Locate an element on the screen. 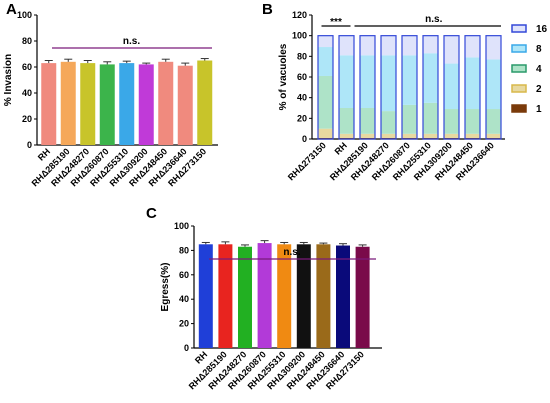 Image resolution: width=550 pixels, height=403 pixels. egress-y-tick-label: 60 is located at coordinates (184, 275).